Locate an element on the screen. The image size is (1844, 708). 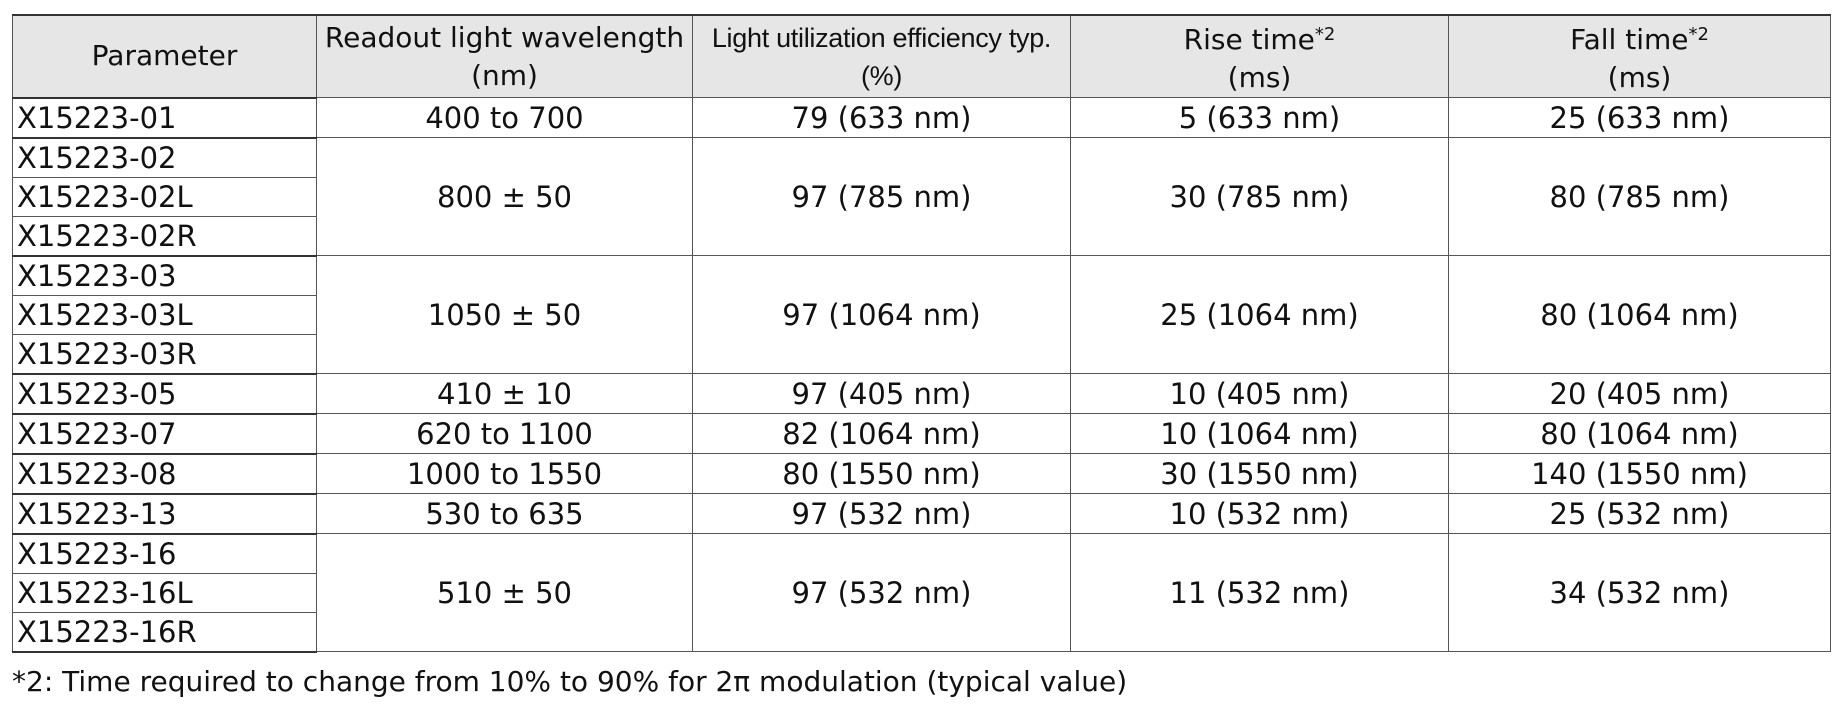
type-number-cell: X15223-03 is located at coordinates (164, 275).